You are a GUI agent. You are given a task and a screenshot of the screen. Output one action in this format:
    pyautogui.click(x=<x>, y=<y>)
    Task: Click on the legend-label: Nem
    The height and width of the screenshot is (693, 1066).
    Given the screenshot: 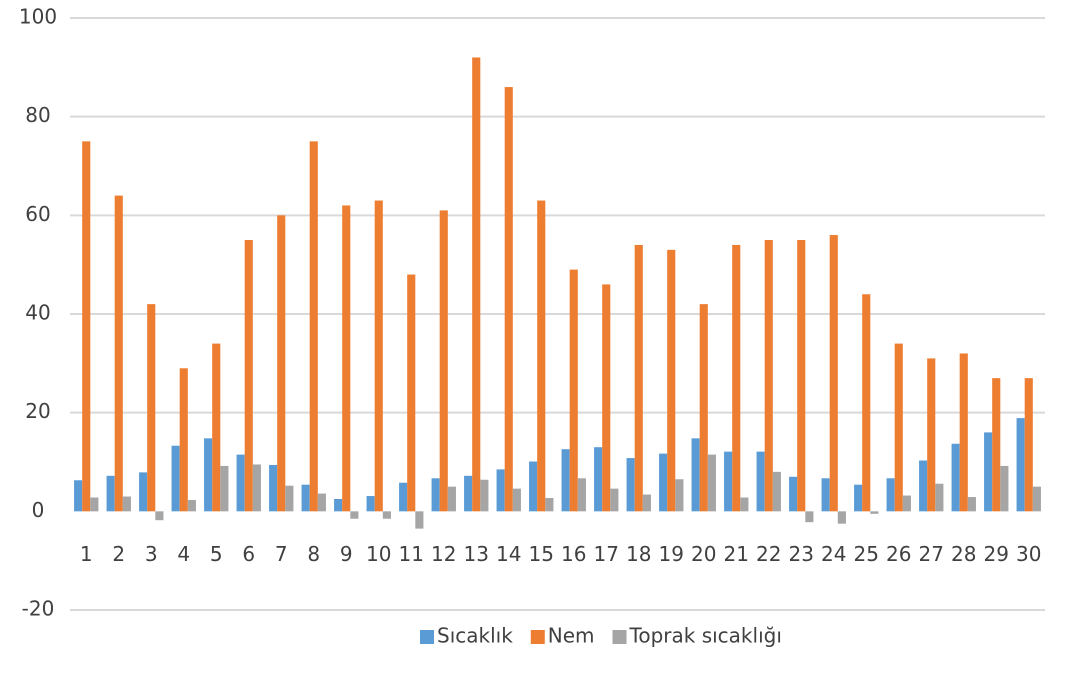 What is the action you would take?
    pyautogui.click(x=571, y=636)
    